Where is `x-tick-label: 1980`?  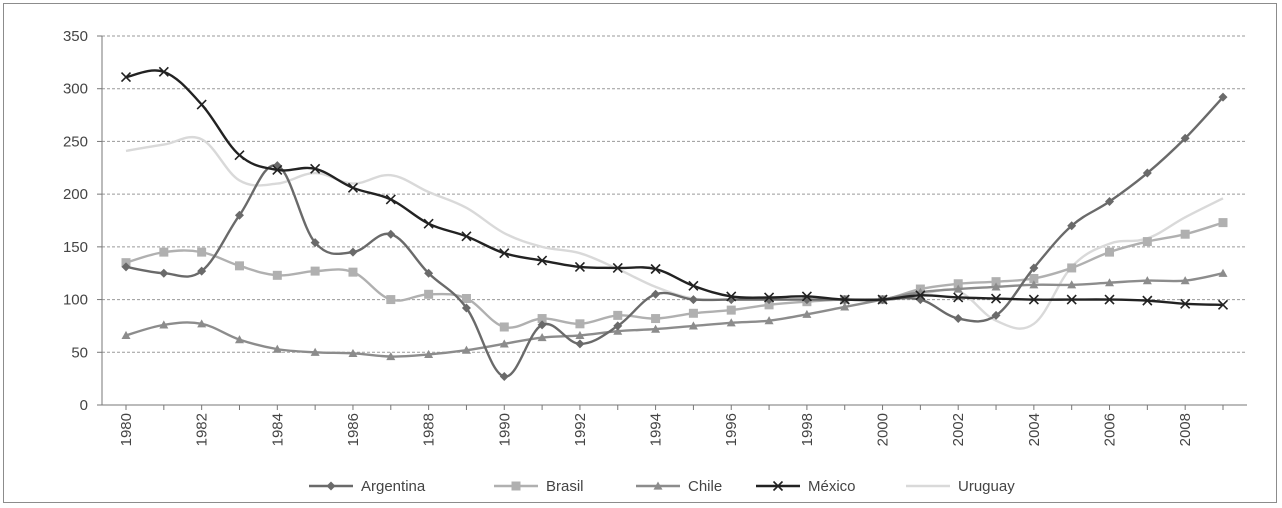
x-tick-label: 1980 is located at coordinates (126, 429).